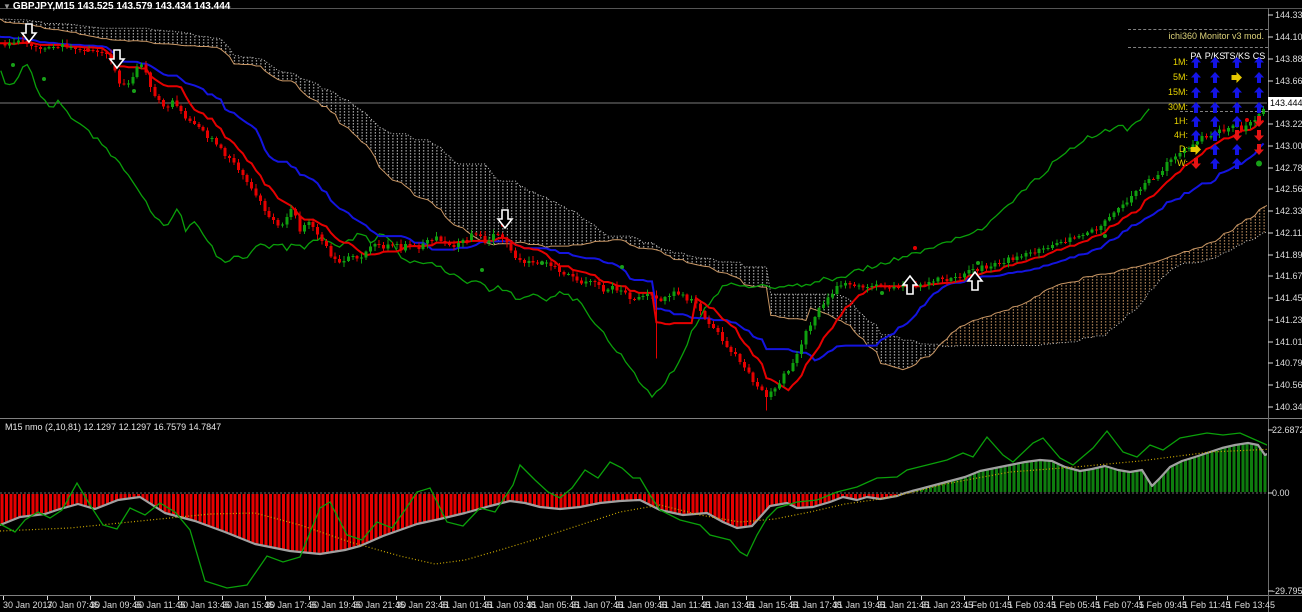 The image size is (1302, 612). I want to click on chart-corner-icon: ▼, so click(7, 6).